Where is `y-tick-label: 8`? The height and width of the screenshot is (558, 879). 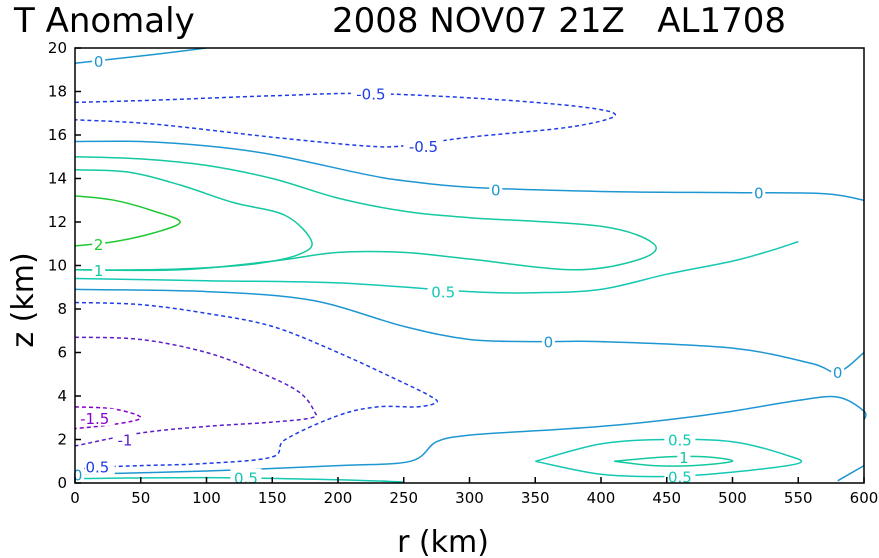
y-tick-label: 8 is located at coordinates (62, 309).